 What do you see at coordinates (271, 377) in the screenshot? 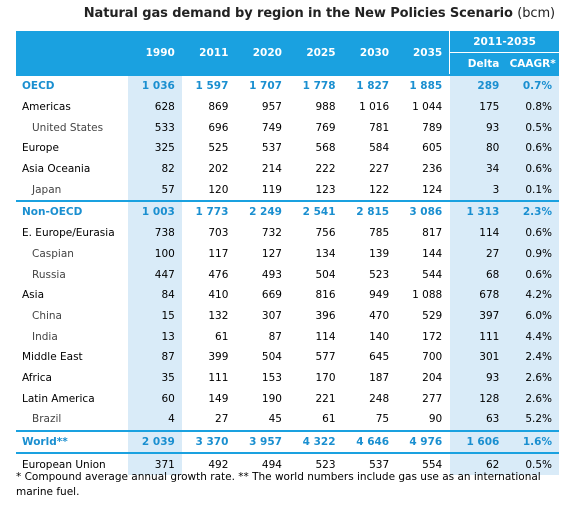
I see `value-2020: 153` at bounding box center [271, 377].